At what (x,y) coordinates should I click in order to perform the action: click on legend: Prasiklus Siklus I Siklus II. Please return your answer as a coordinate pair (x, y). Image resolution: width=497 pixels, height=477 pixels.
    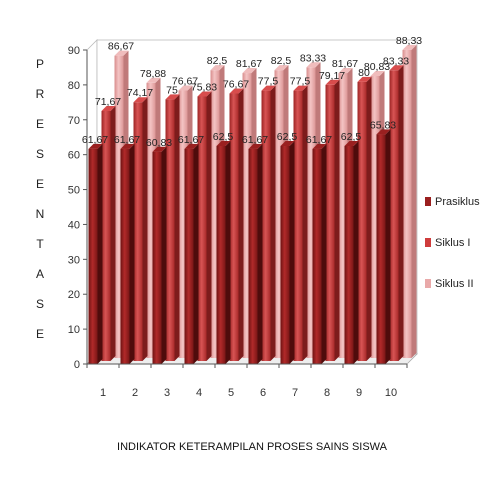
    Looking at the image, I should click on (452, 243).